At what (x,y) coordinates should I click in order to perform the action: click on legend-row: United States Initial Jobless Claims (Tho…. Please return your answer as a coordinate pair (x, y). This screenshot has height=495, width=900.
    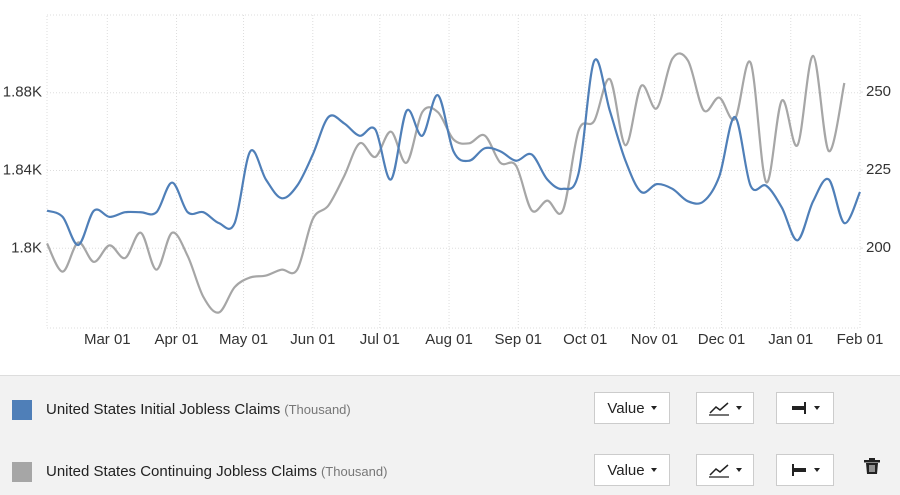
    Looking at the image, I should click on (450, 410).